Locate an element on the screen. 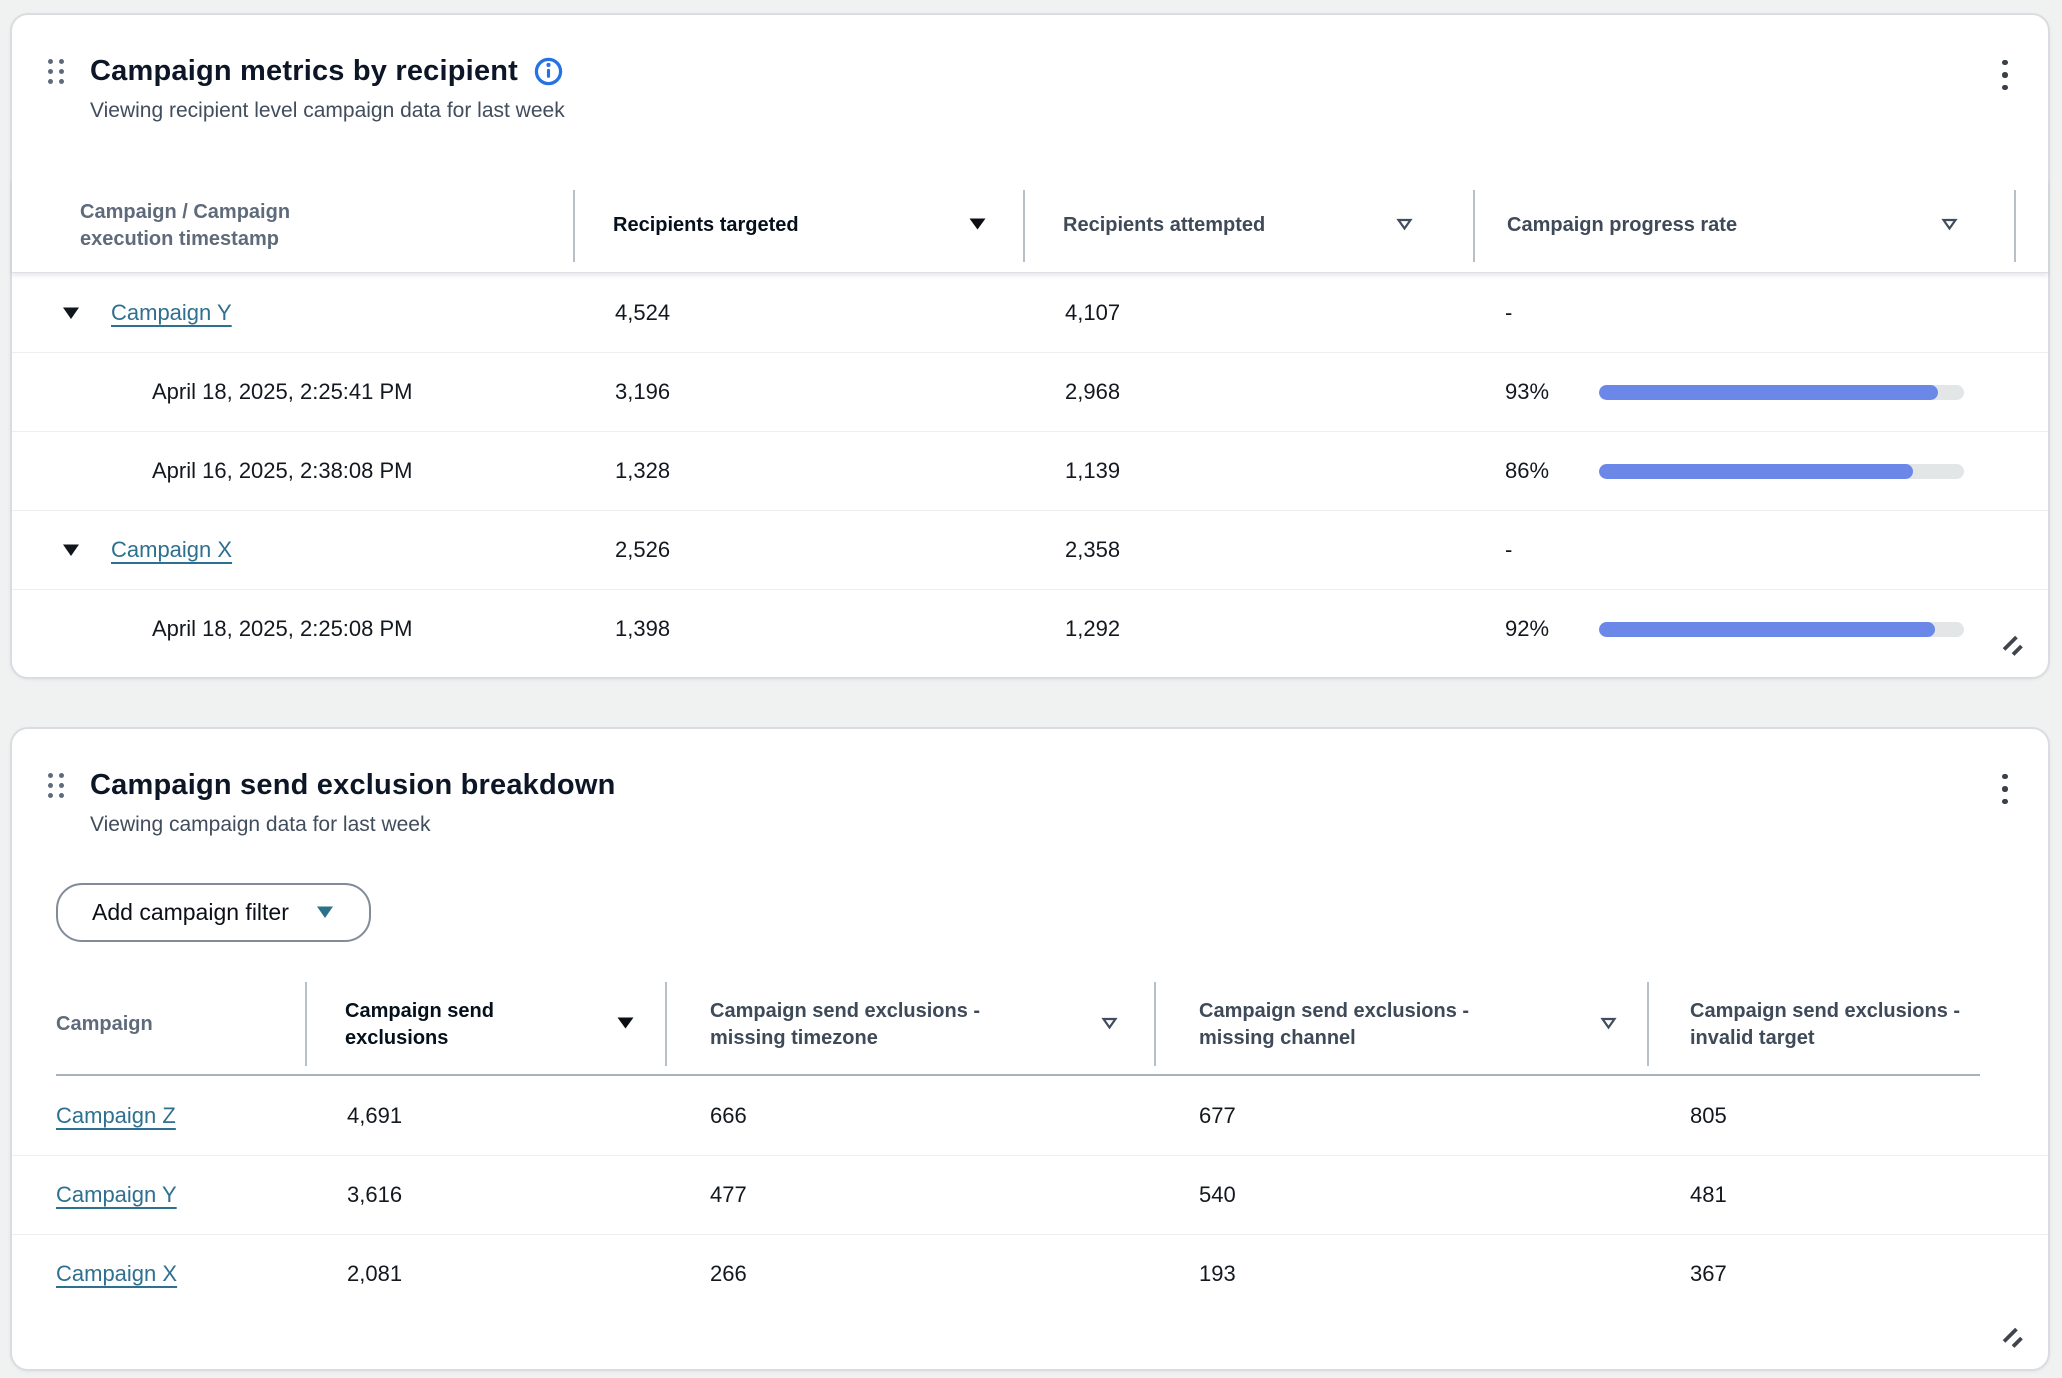 This screenshot has width=2062, height=1378. column-header-send-exclusions: Campaign send exclusions is located at coordinates (485, 1025).